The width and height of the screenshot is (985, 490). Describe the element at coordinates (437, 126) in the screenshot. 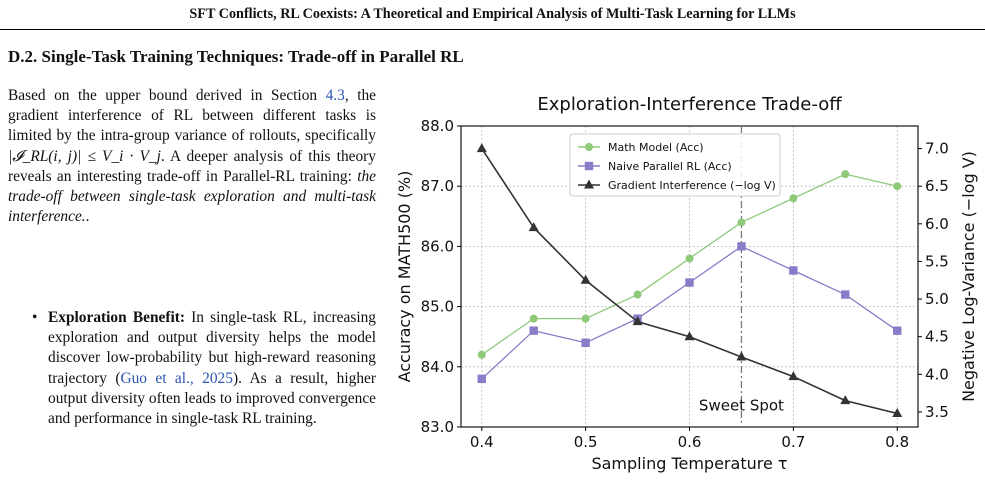

I see `y-left-tick-label: 88.0` at that location.